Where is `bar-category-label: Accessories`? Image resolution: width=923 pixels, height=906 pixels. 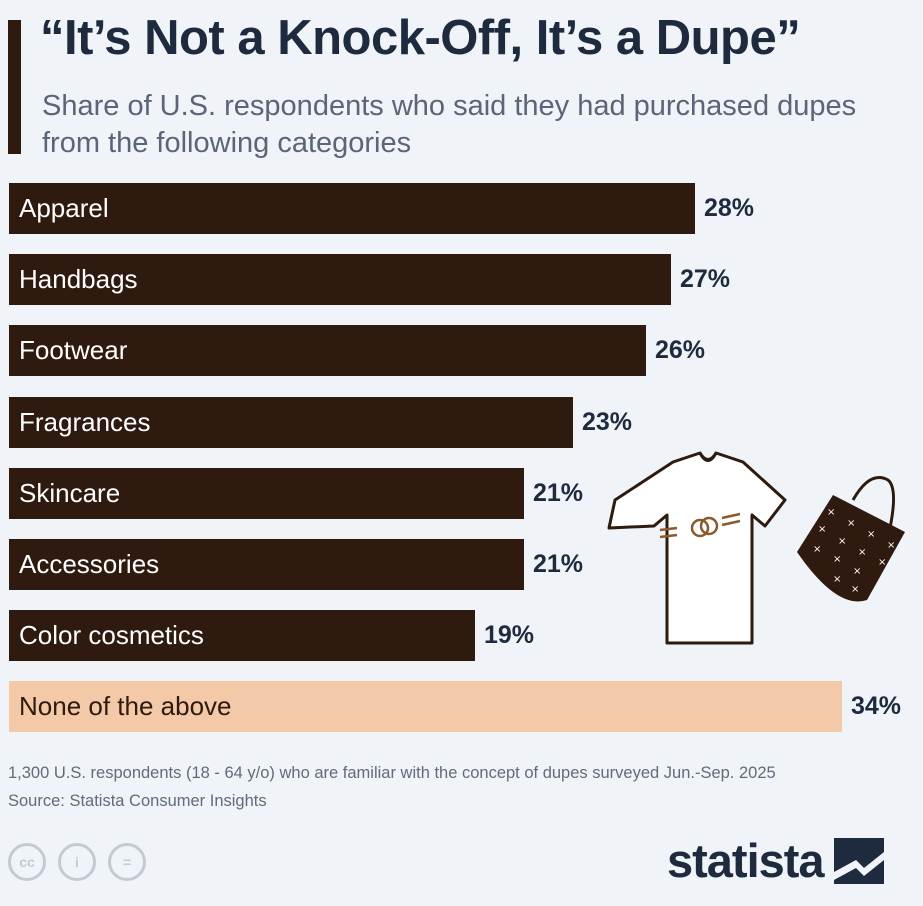
bar-category-label: Accessories is located at coordinates (89, 564).